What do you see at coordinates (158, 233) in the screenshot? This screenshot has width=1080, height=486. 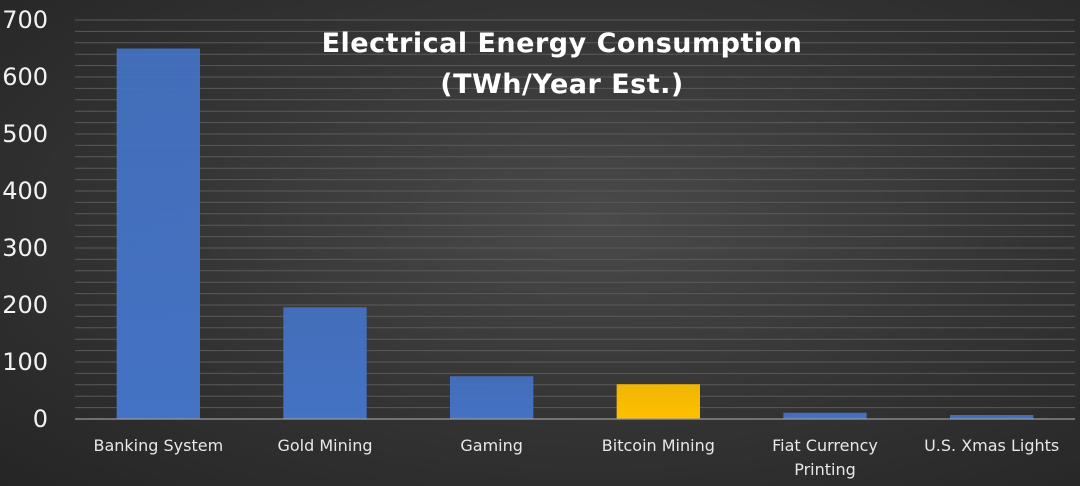 I see `bar-banking-system` at bounding box center [158, 233].